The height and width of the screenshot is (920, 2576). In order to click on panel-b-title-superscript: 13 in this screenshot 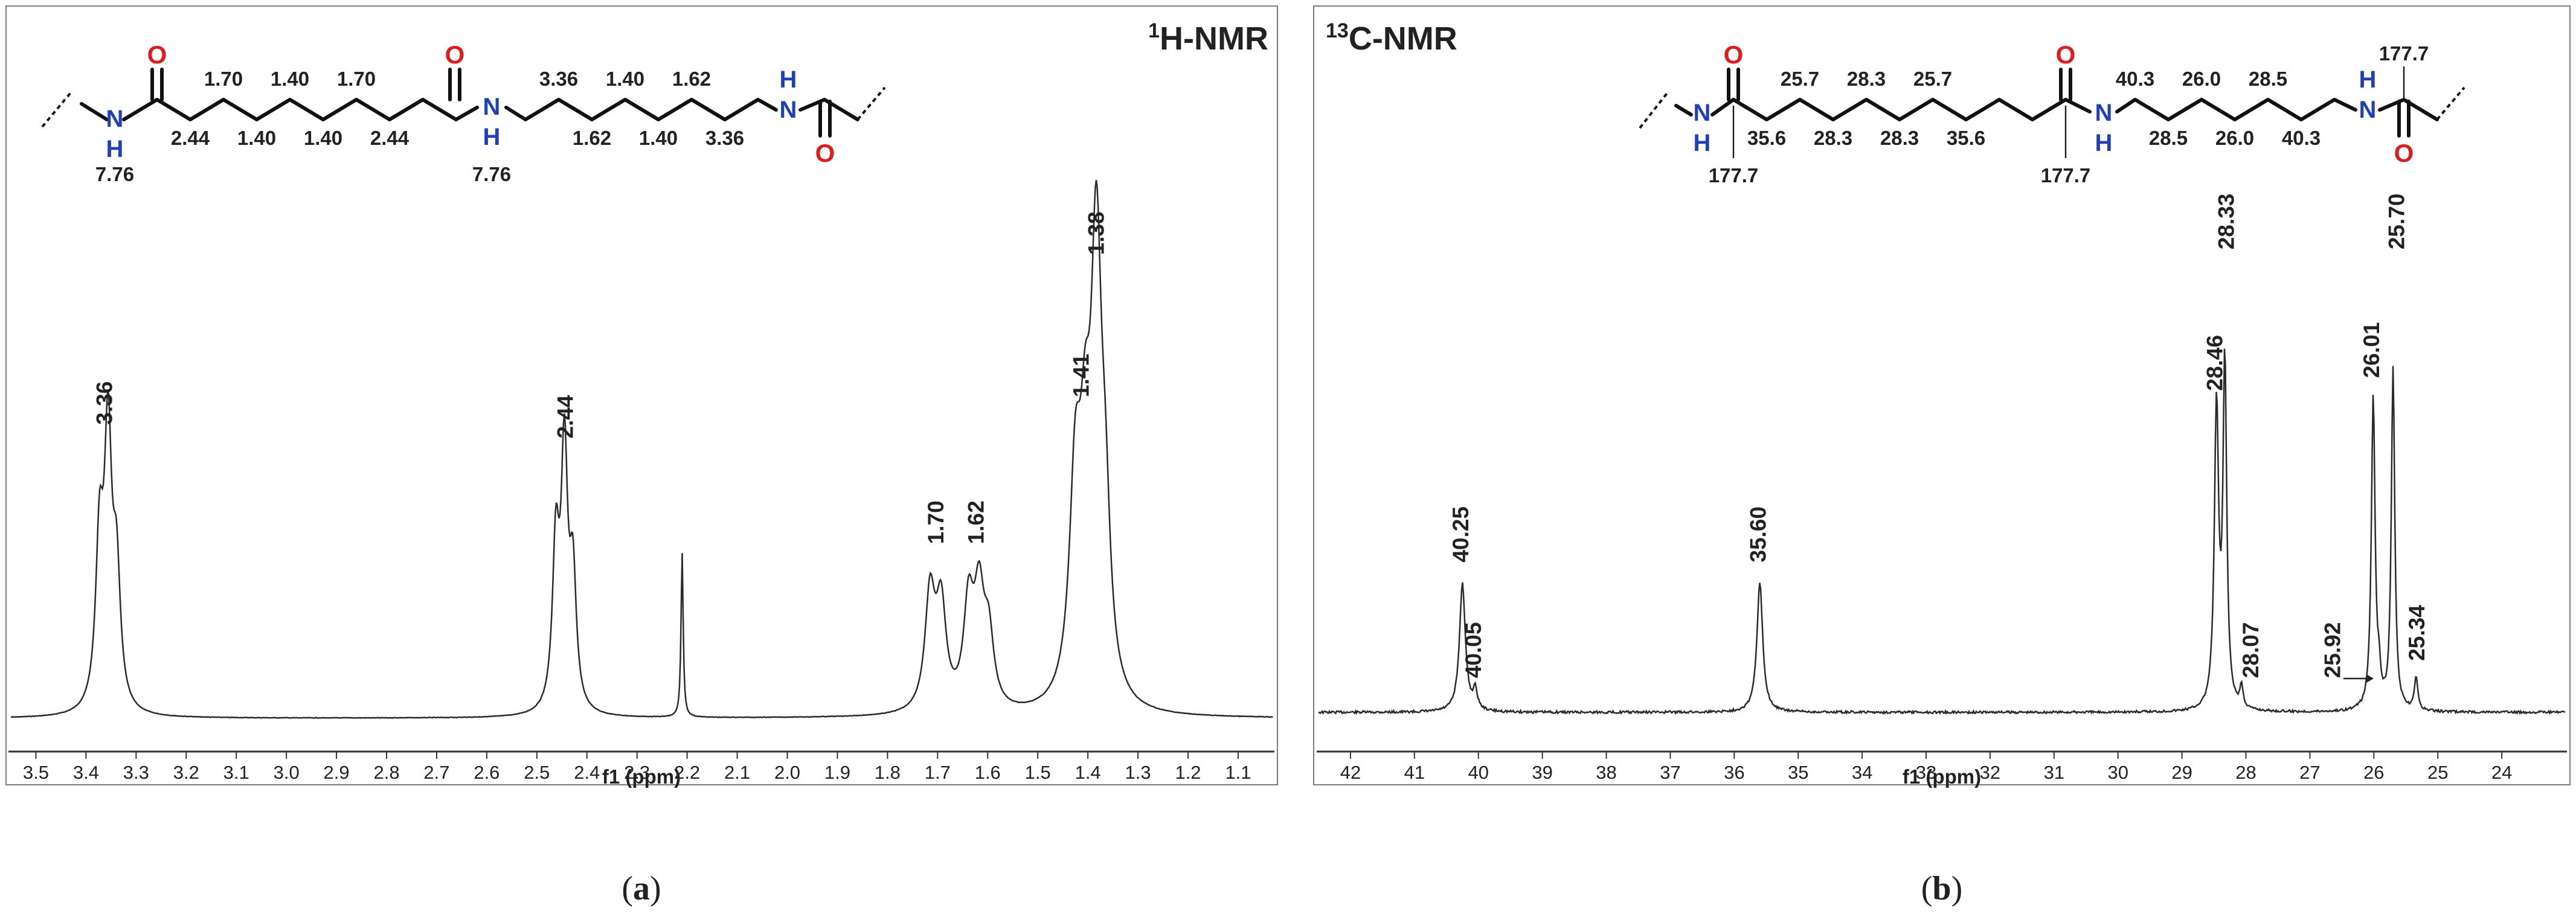, I will do `click(1337, 30)`.